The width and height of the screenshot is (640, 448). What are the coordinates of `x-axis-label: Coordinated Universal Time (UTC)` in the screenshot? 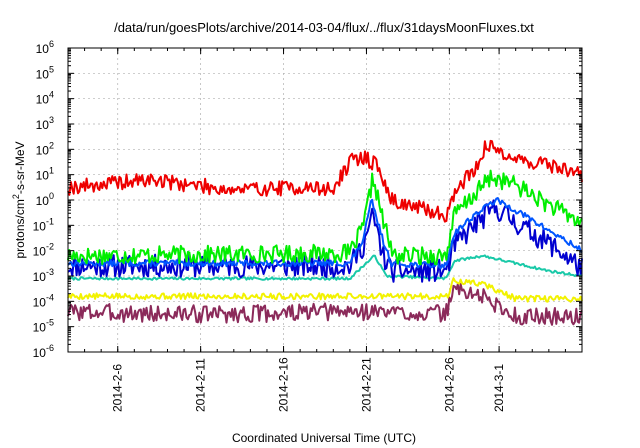 It's located at (324, 438).